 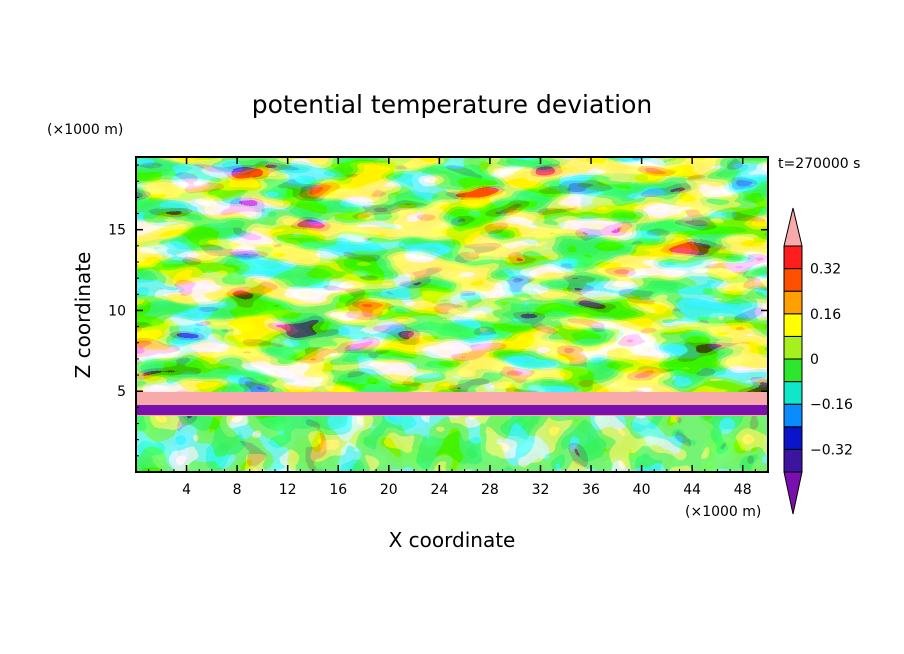 I want to click on y-unit-label: (×1000 m), so click(x=85, y=130).